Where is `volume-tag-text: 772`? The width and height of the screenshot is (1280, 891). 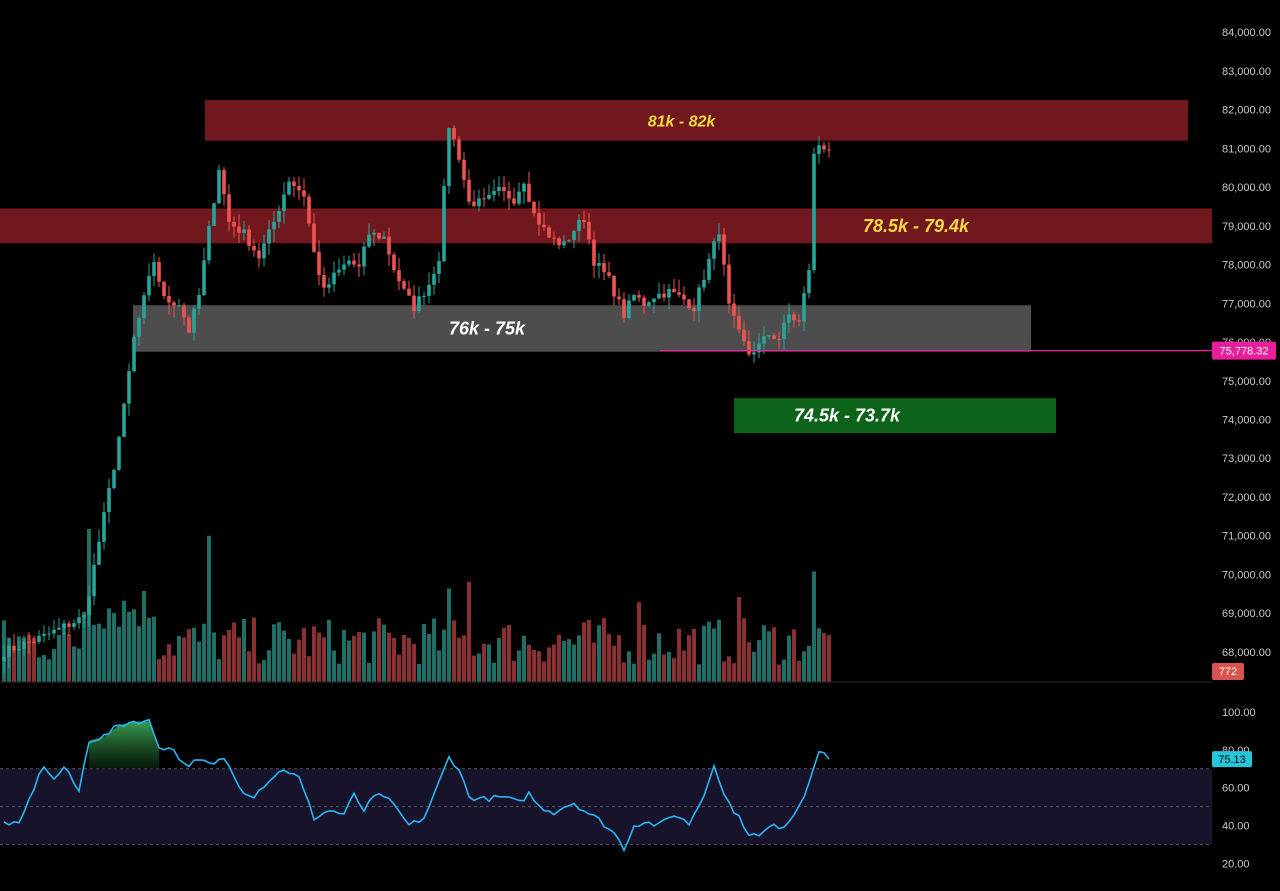
volume-tag-text: 772 is located at coordinates (1228, 672).